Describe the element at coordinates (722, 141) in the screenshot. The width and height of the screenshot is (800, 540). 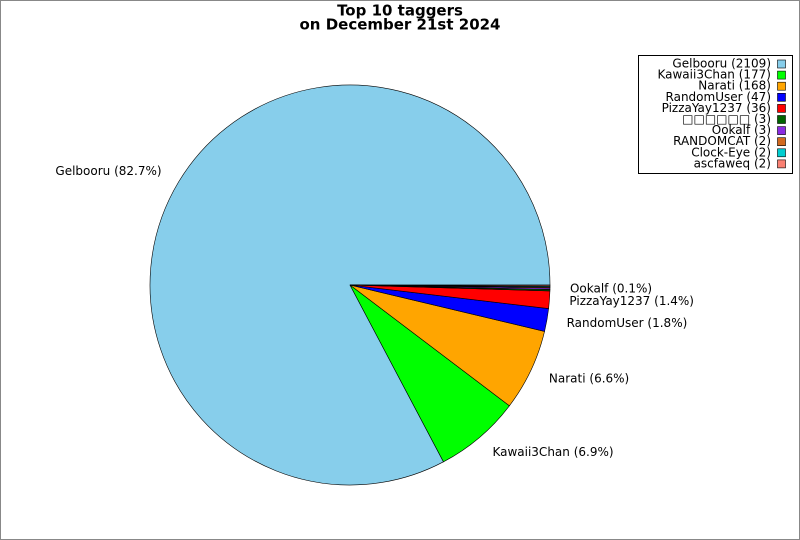
I see `legend-label: RANDOMCAT (2)` at that location.